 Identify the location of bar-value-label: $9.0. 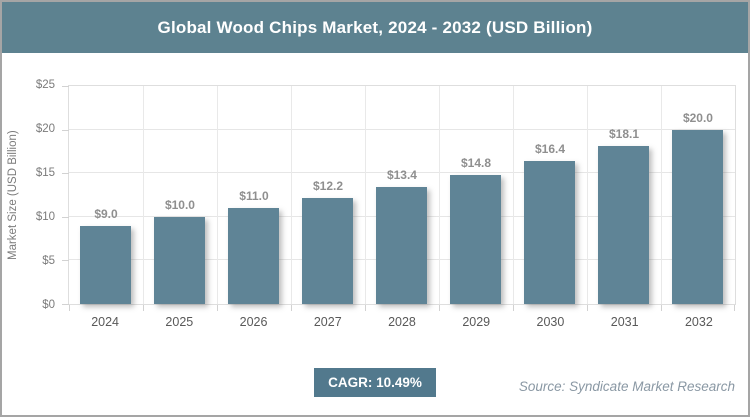
(106, 213).